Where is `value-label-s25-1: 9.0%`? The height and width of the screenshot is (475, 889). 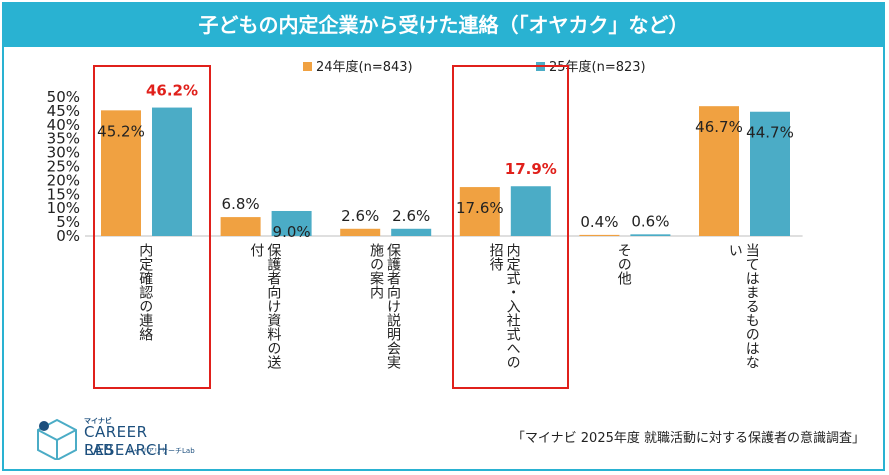
value-label-s25-1: 9.0% is located at coordinates (292, 232).